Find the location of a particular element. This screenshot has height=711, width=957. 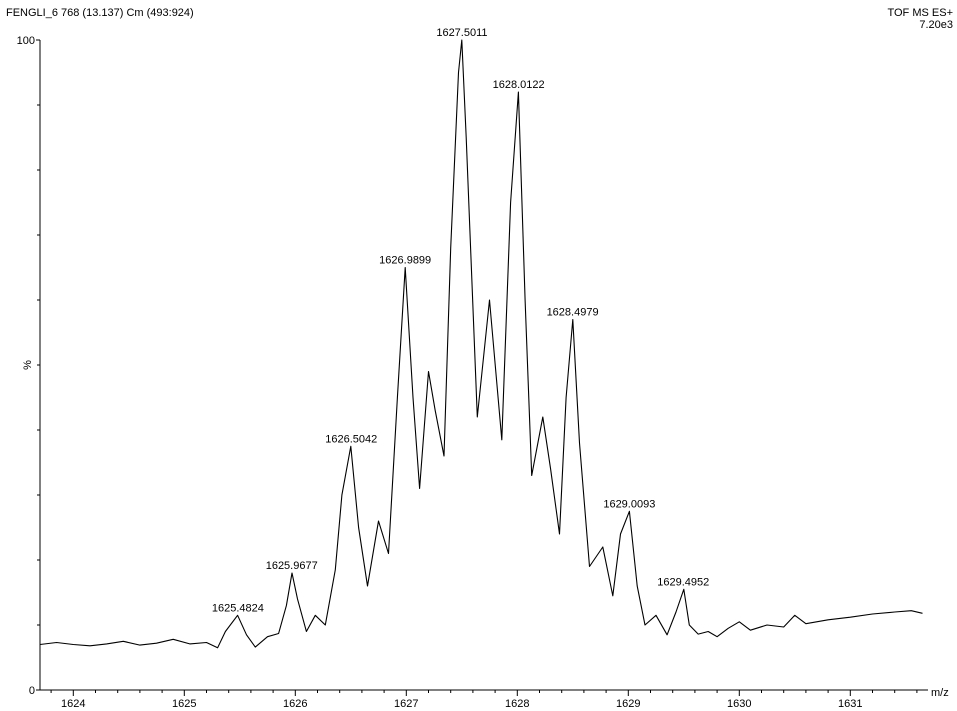

ionization-mode-label: TOF MS ES+ is located at coordinates (920, 13).